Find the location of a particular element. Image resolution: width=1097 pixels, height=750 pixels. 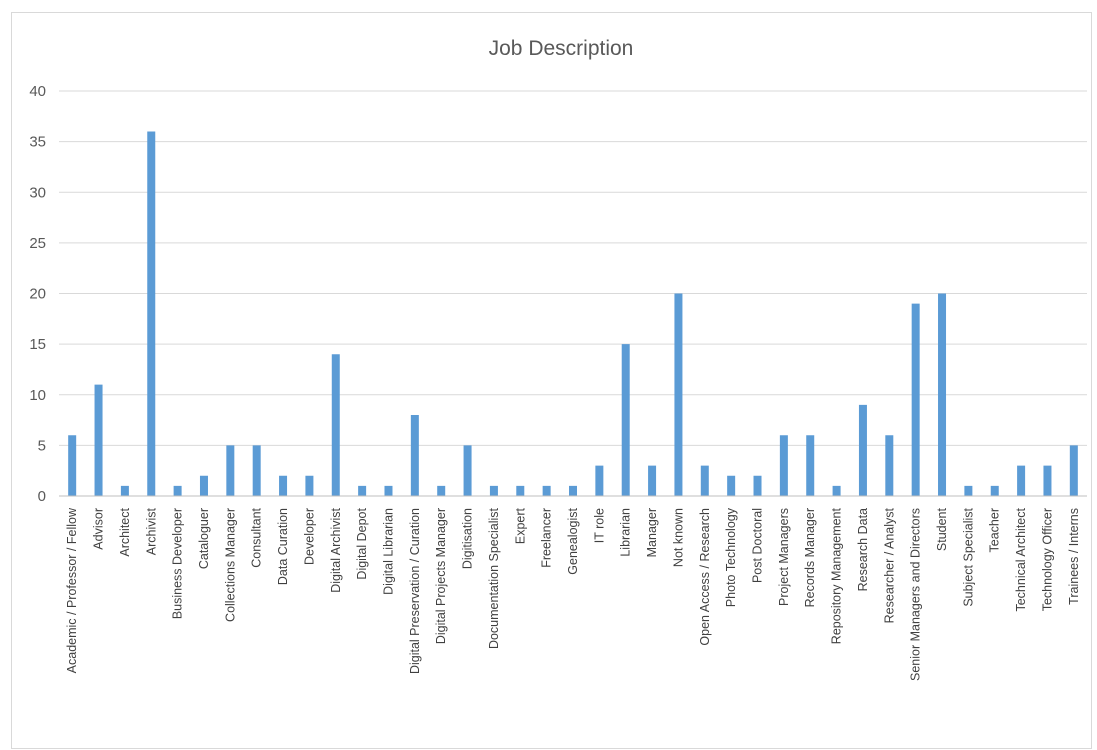

x-tick-label: Genealogist is located at coordinates (573, 540).